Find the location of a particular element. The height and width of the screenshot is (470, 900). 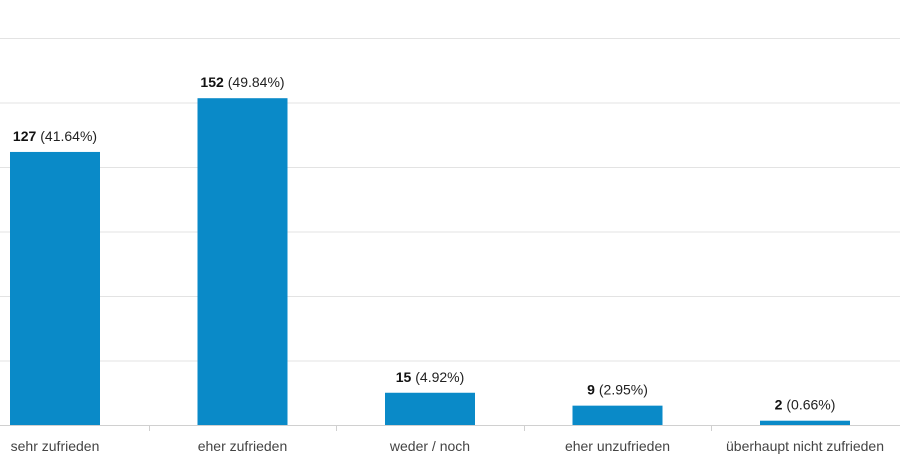

category-label: überhaupt nicht zufrieden is located at coordinates (805, 446).